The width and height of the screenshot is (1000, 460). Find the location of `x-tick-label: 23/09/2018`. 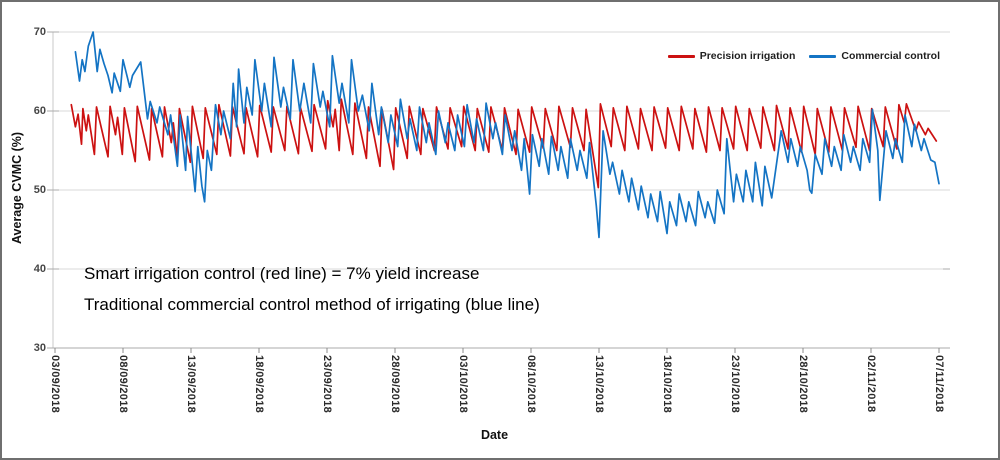

x-tick-label: 23/09/2018 is located at coordinates (327, 384).